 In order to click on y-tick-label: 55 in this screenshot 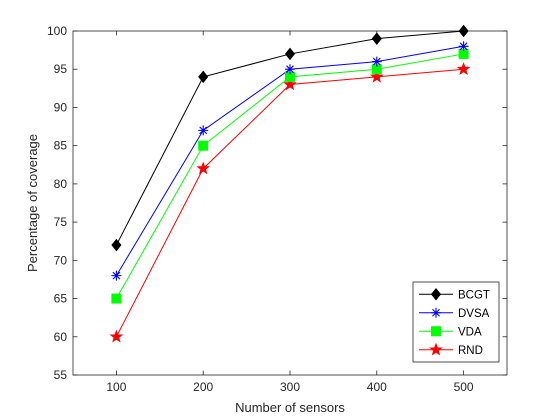, I will do `click(61, 375)`.